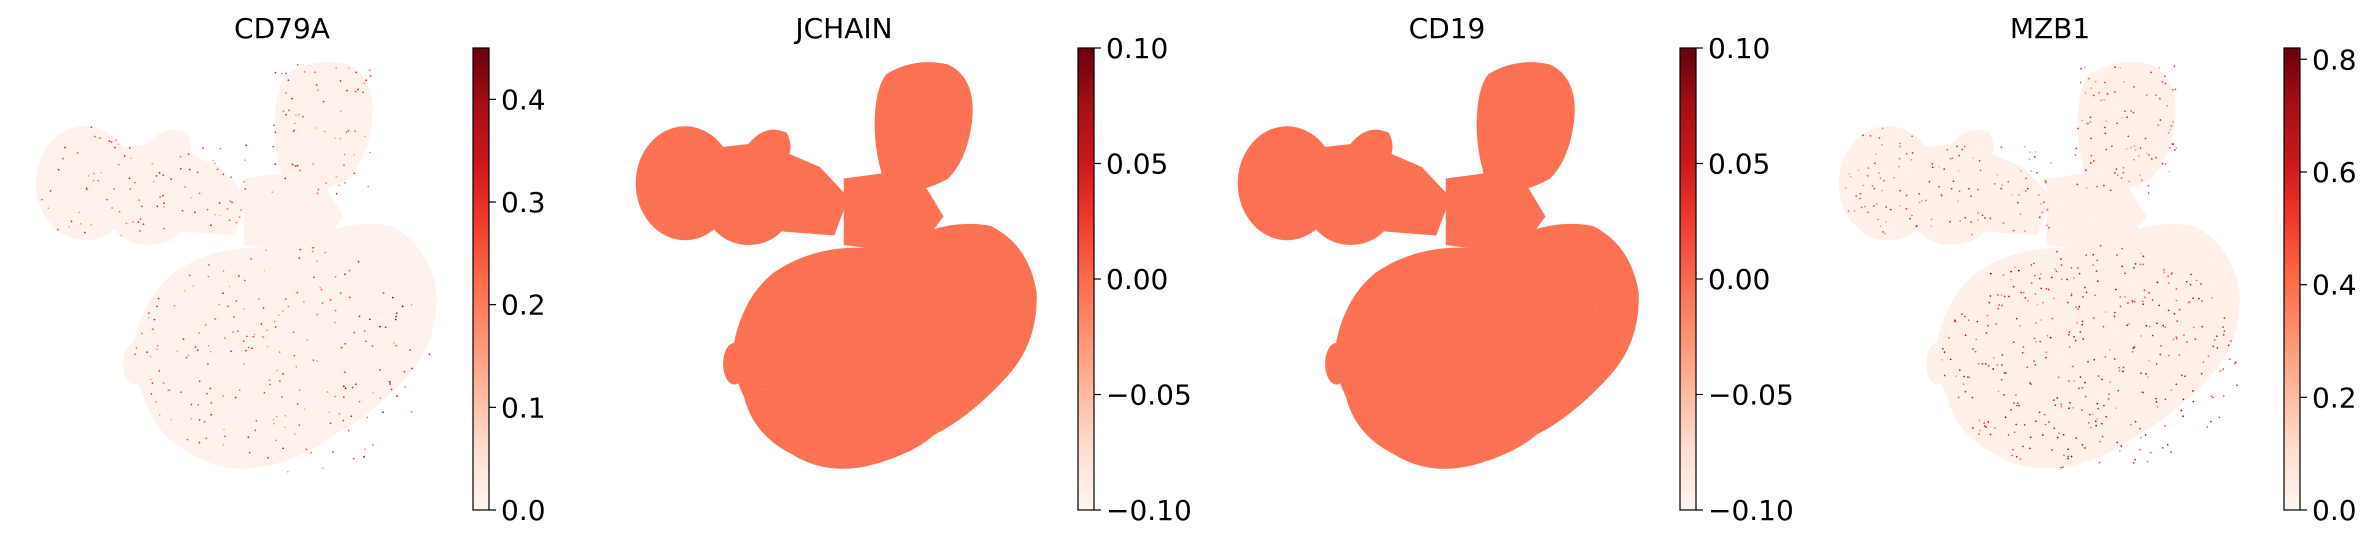 The height and width of the screenshot is (543, 2377). I want to click on colorbar-tick-label: 0.6, so click(2334, 172).